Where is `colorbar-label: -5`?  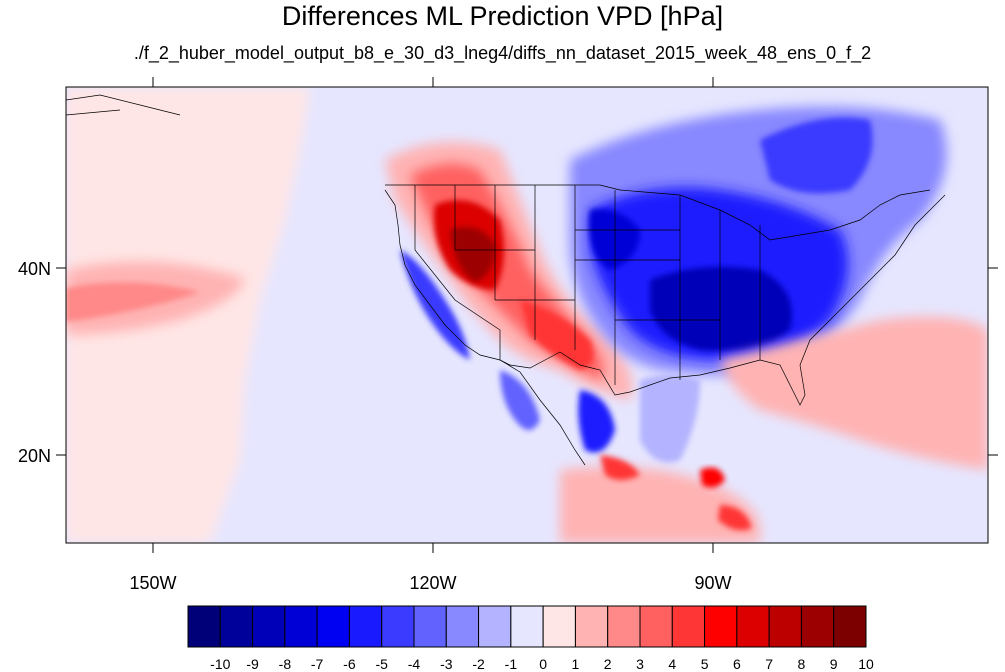 colorbar-label: -5 is located at coordinates (381, 664).